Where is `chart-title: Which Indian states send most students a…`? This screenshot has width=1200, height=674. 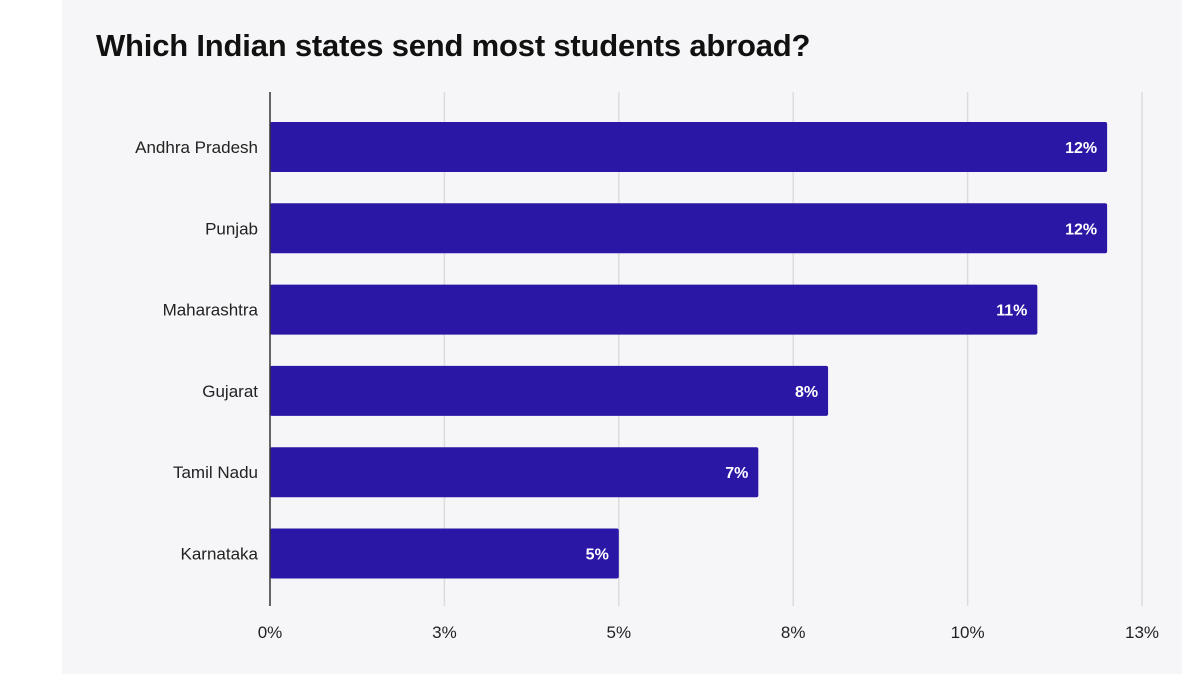
chart-title: Which Indian states send most students a… is located at coordinates (453, 45).